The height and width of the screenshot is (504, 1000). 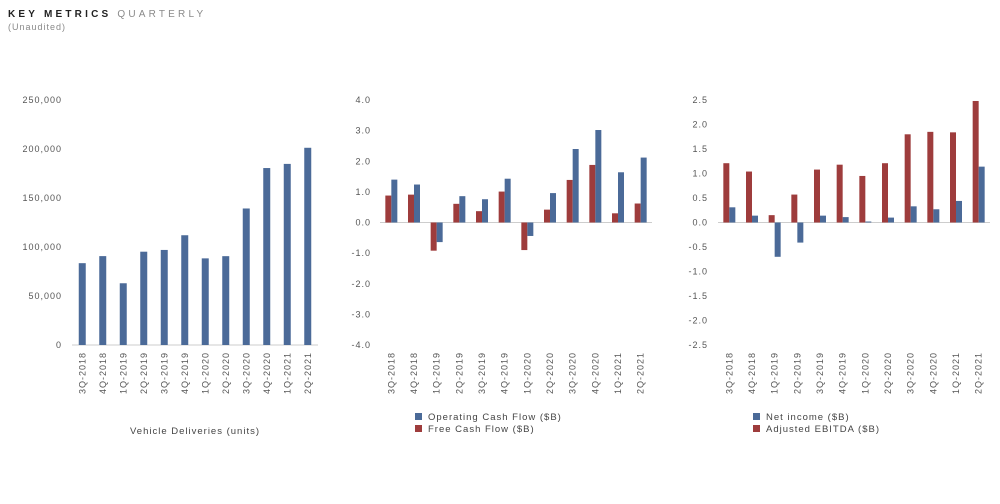 I want to click on y-tick-label: 4.0, so click(x=363, y=100).